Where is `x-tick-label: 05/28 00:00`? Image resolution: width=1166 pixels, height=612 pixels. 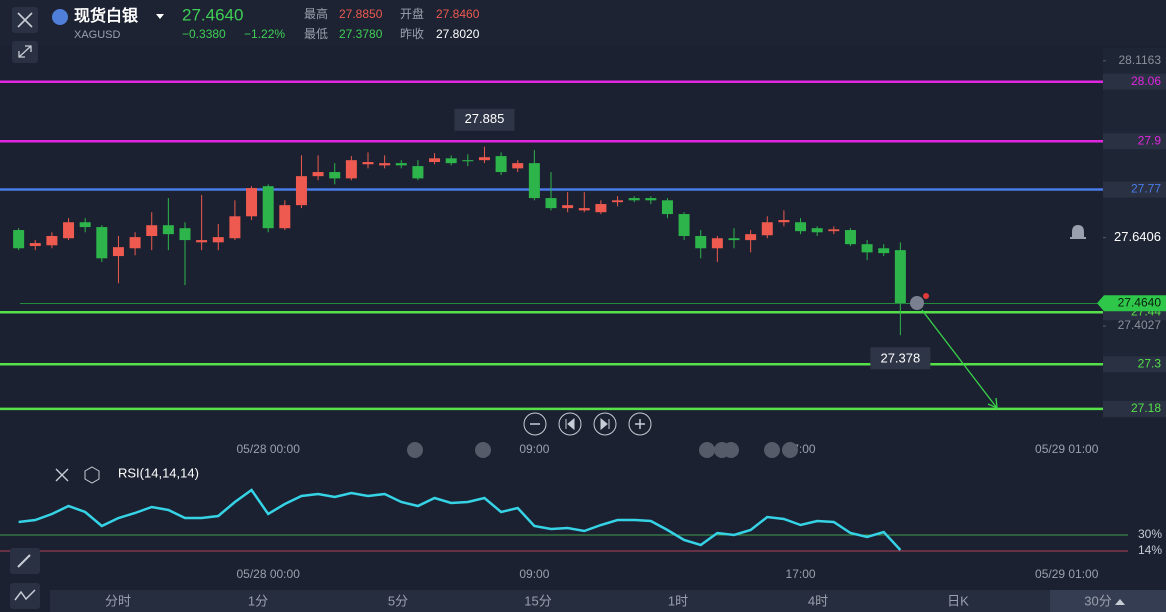 x-tick-label: 05/28 00:00 is located at coordinates (268, 449).